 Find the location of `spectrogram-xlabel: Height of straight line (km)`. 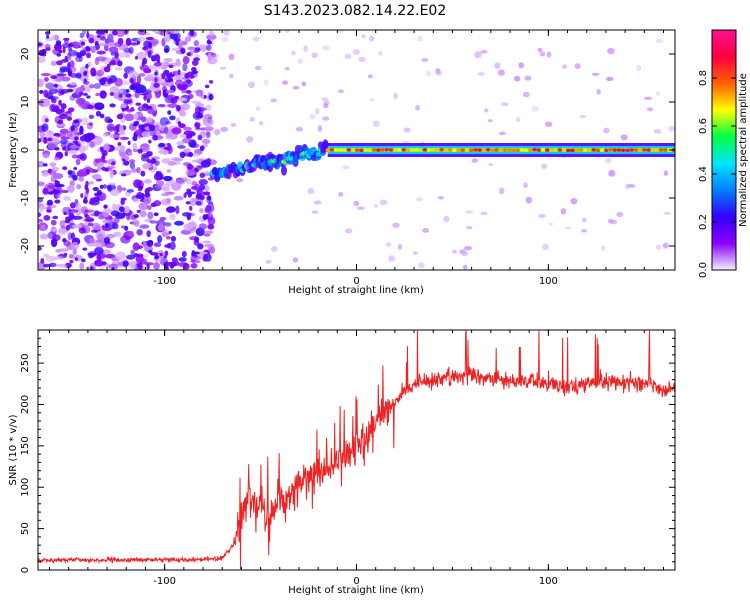

spectrogram-xlabel: Height of straight line (km) is located at coordinates (356, 290).